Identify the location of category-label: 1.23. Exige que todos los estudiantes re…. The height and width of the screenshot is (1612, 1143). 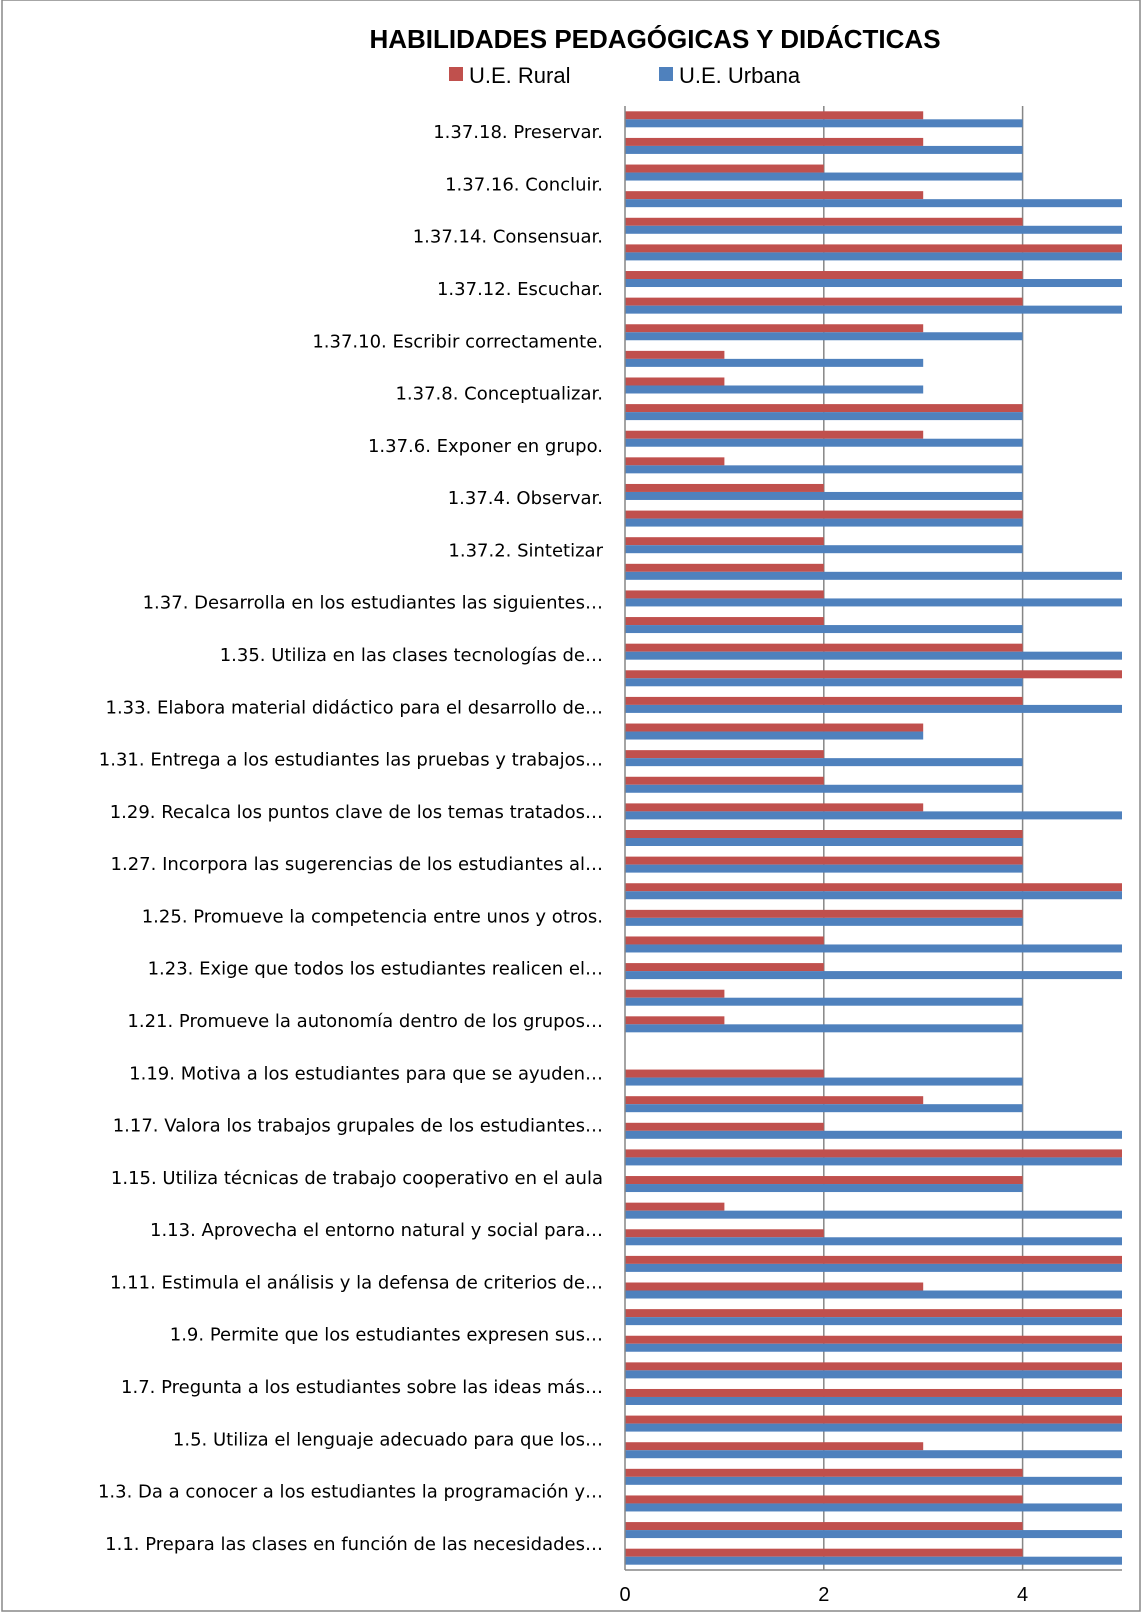
(375, 969).